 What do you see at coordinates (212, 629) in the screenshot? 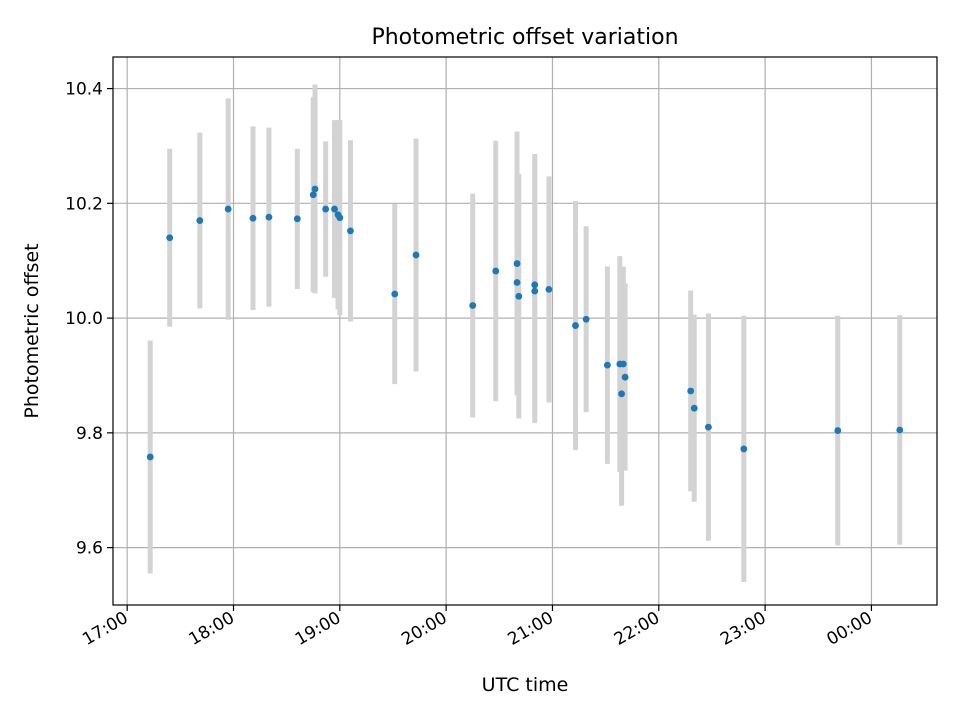
I see `x-tick-label: 18:00` at bounding box center [212, 629].